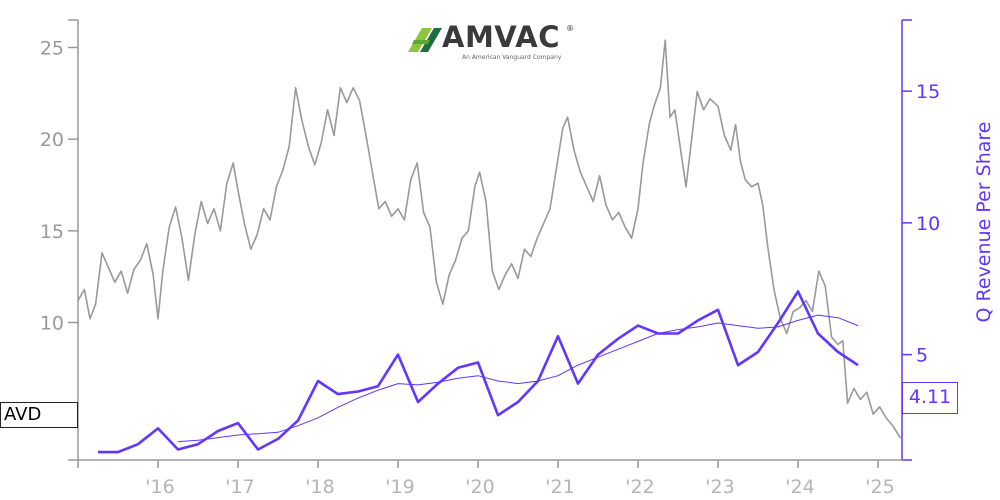  I want to click on x-tick-label: '24, so click(799, 487).